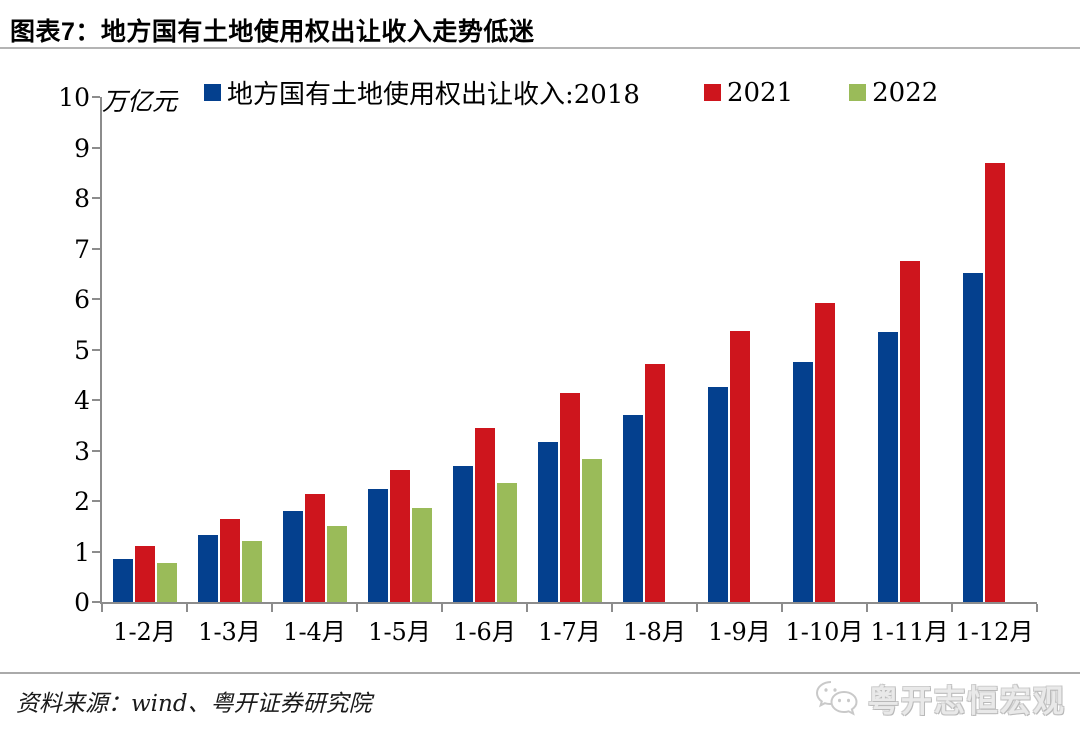 The height and width of the screenshot is (745, 1080). What do you see at coordinates (194, 704) in the screenshot?
I see `source-note: 资料来源：wind、粤开证券研究院` at bounding box center [194, 704].